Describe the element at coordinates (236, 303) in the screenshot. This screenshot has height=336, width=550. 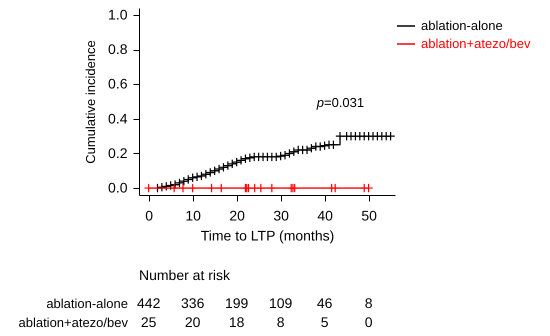
I see `text: 199` at that location.